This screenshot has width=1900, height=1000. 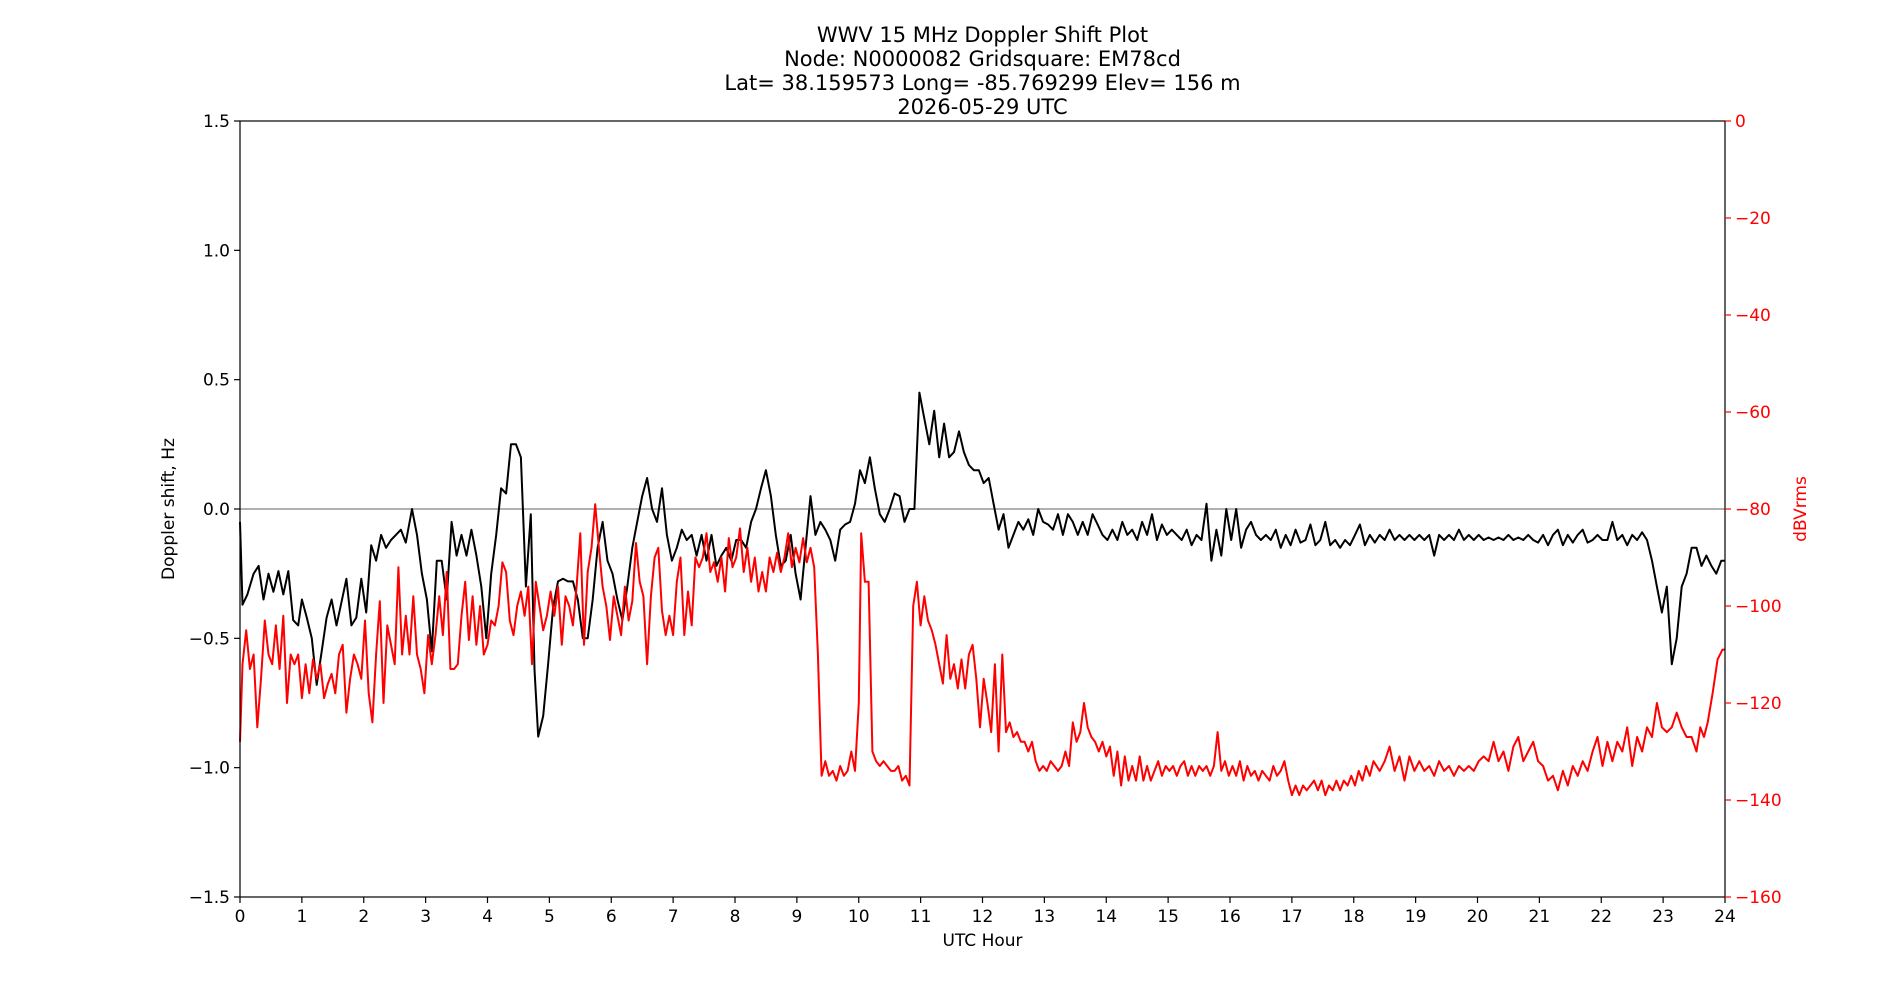 What do you see at coordinates (982, 941) in the screenshot?
I see `x-axis-label: UTC Hour` at bounding box center [982, 941].